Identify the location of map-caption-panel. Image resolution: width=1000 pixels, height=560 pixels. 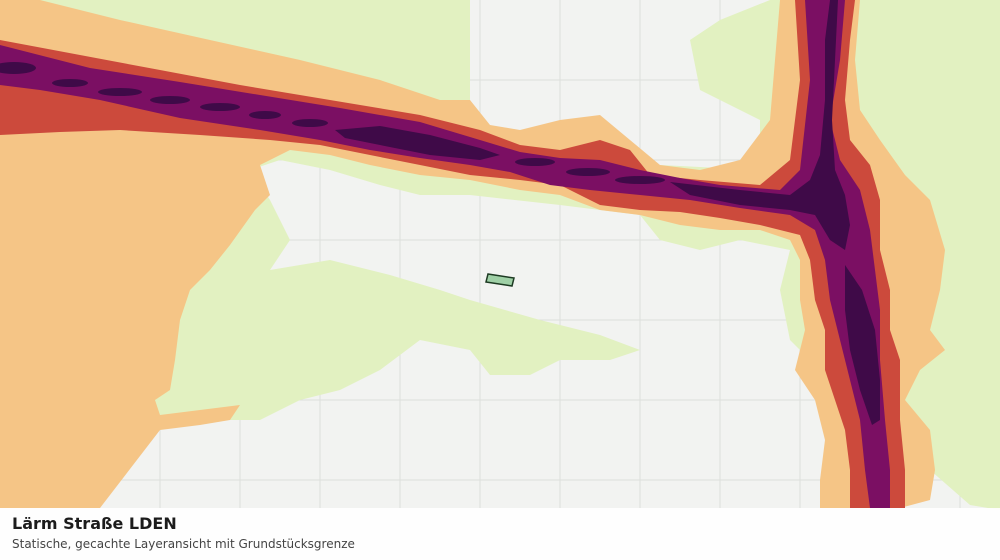
(500, 534).